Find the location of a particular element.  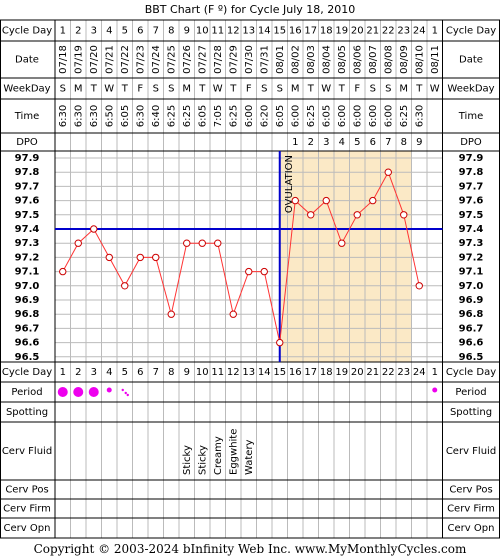

cerv-fluid-label-right: Cerv Fluid is located at coordinates (471, 451).